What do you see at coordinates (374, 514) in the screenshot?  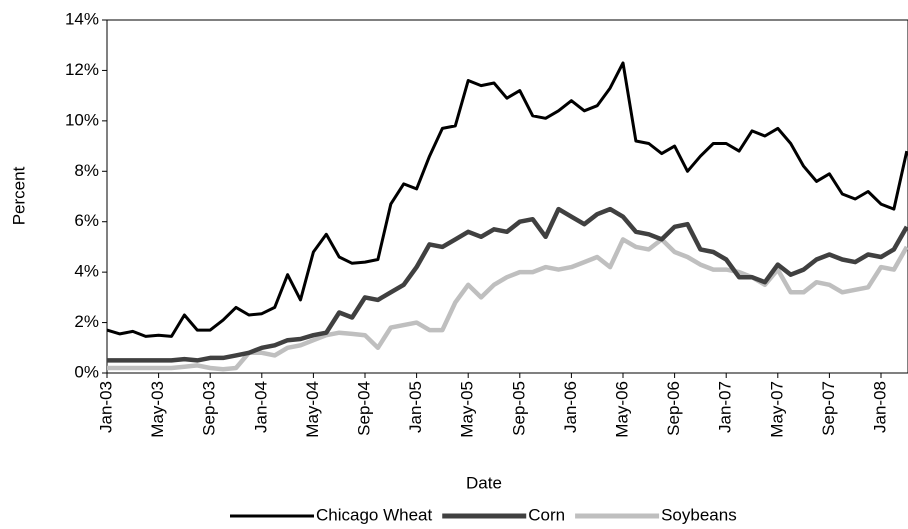 I see `legend-label: Chicago Wheat` at bounding box center [374, 514].